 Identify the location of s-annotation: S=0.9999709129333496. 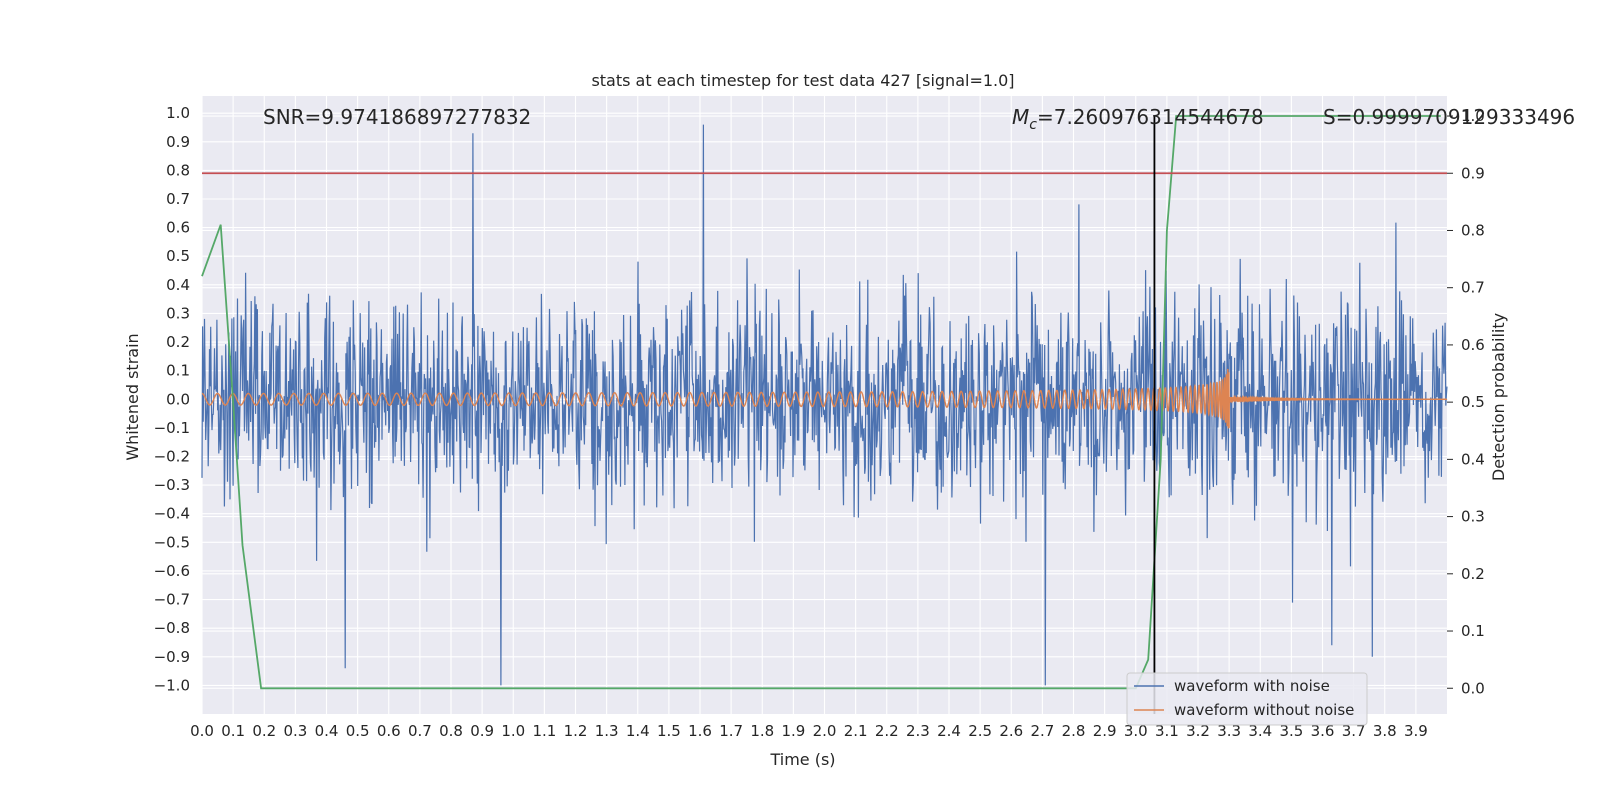
(1449, 117).